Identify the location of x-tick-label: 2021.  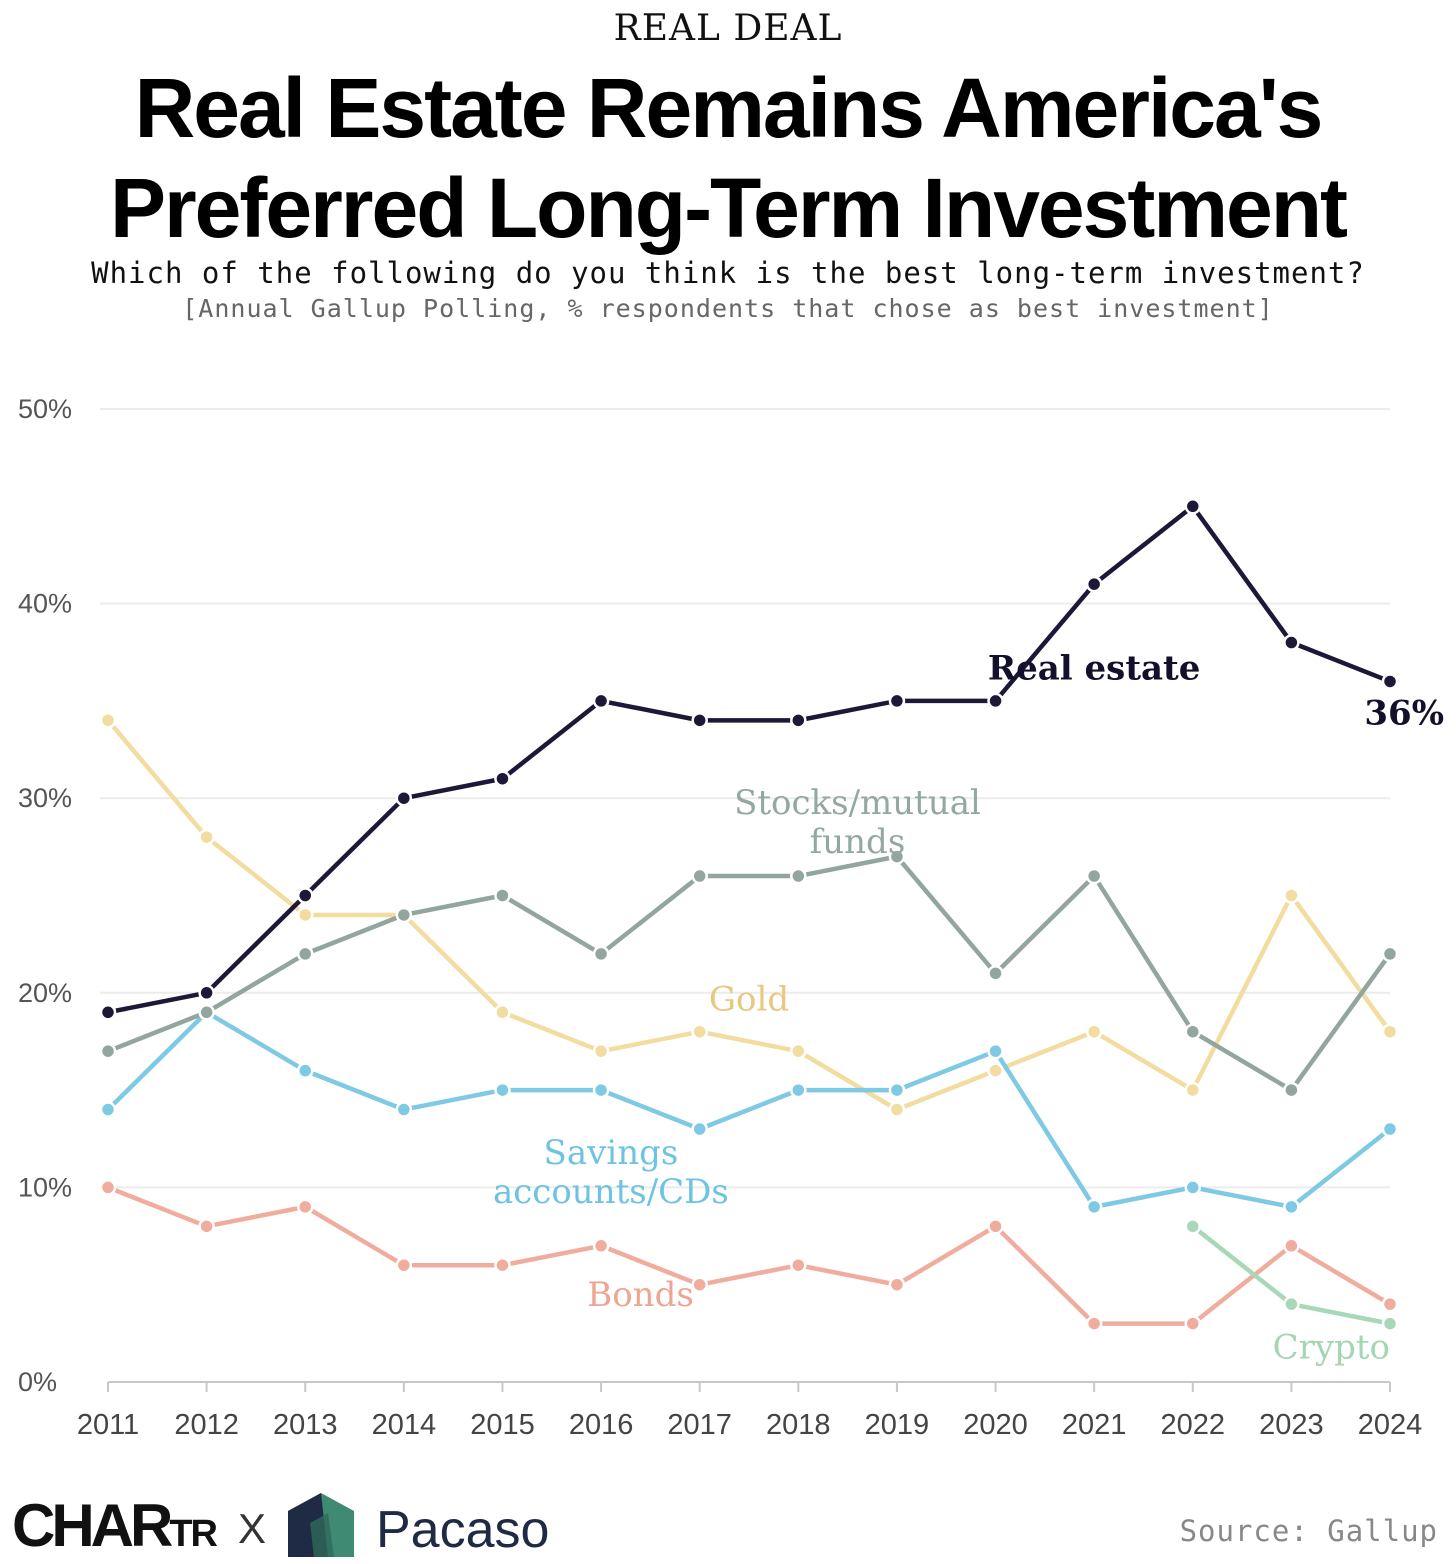
(1094, 1425).